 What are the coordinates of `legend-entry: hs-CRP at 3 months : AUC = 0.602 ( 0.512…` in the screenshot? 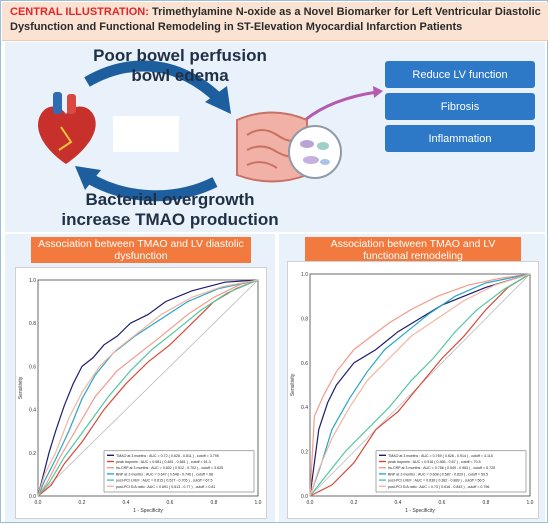 It's located at (169, 468).